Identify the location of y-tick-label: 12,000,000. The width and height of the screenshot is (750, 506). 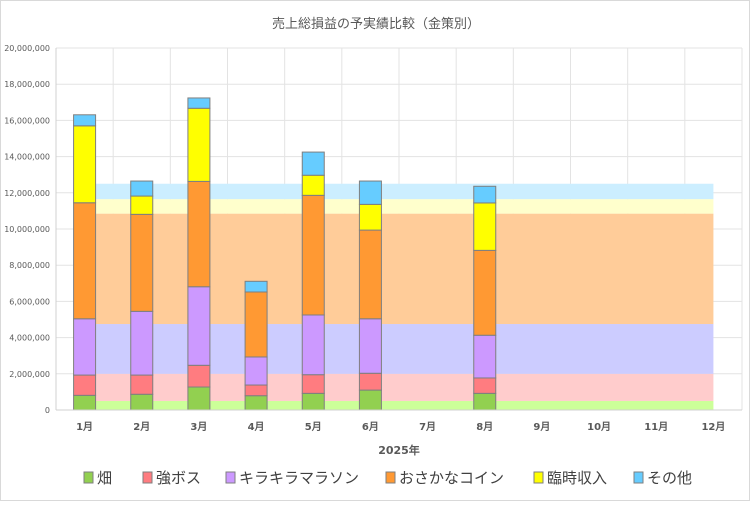
(27, 193).